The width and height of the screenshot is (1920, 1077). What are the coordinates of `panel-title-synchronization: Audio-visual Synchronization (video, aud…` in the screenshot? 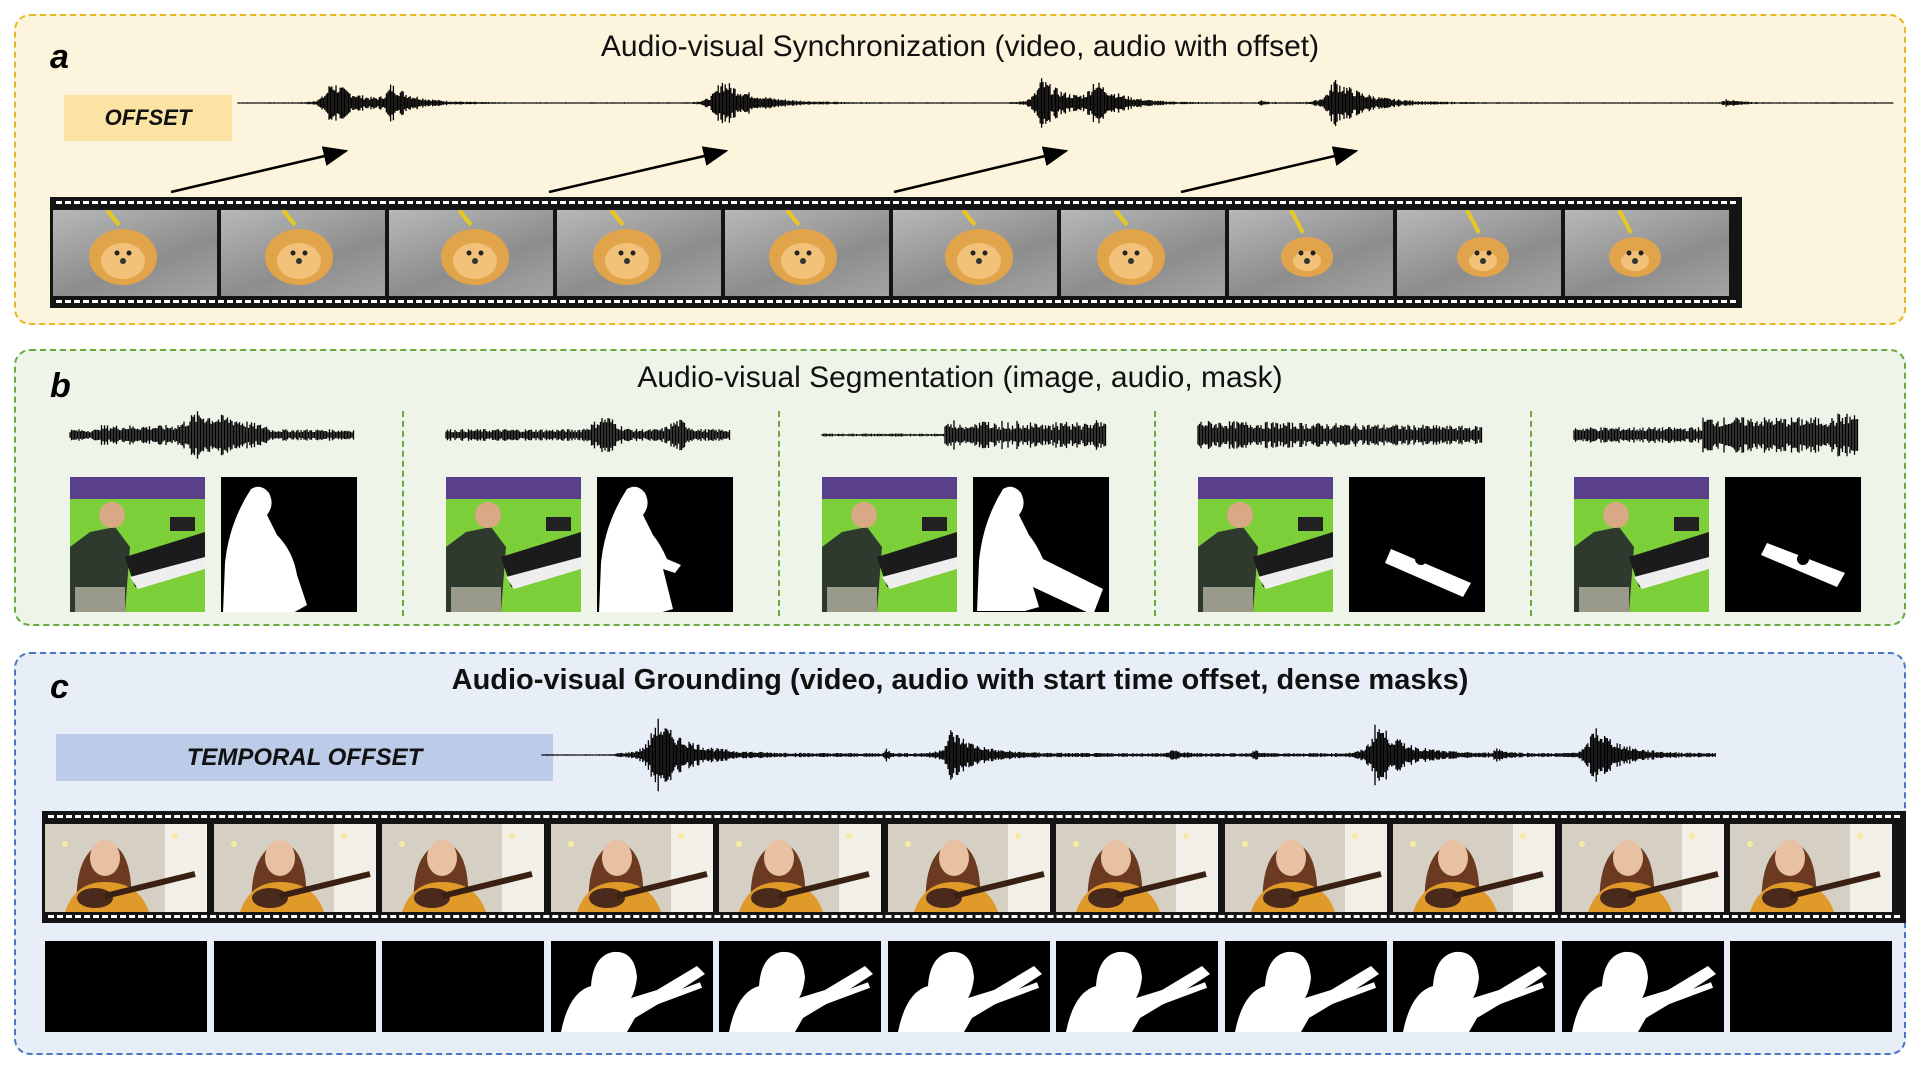 It's located at (960, 46).